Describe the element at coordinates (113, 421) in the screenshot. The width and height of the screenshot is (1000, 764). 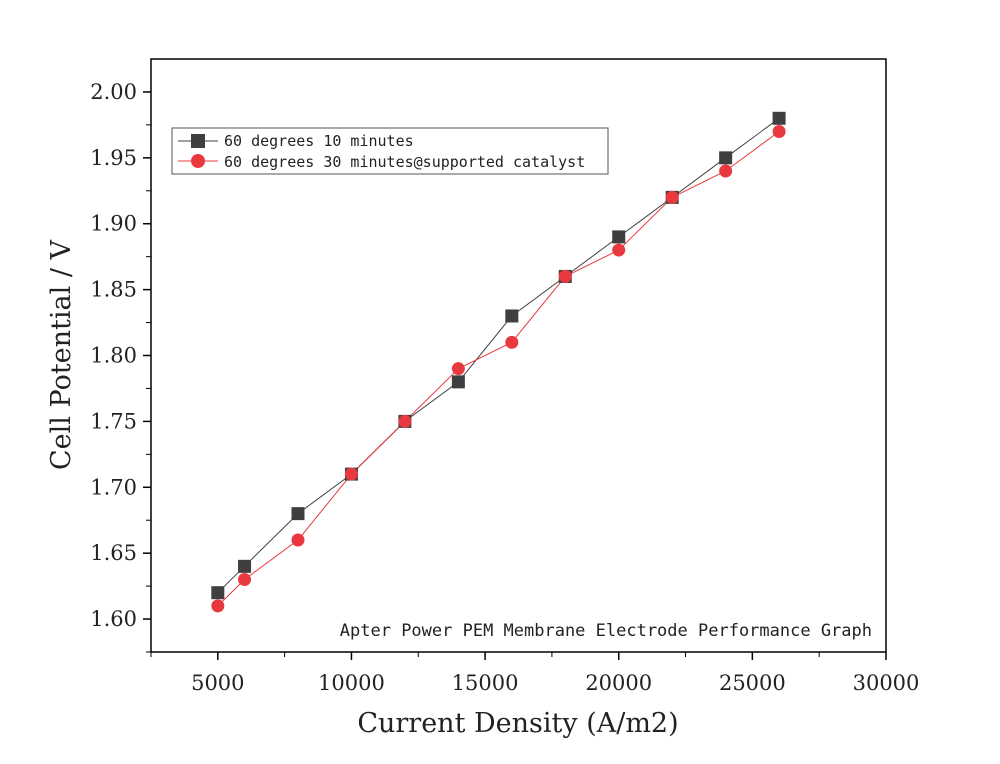
I see `y-tick-label: 1.75` at that location.